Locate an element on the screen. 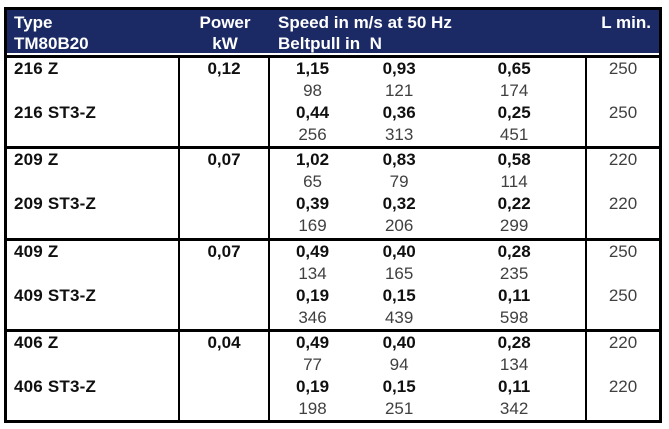  type-cell: 216 Z 216 ST3-Z is located at coordinates (93, 102).